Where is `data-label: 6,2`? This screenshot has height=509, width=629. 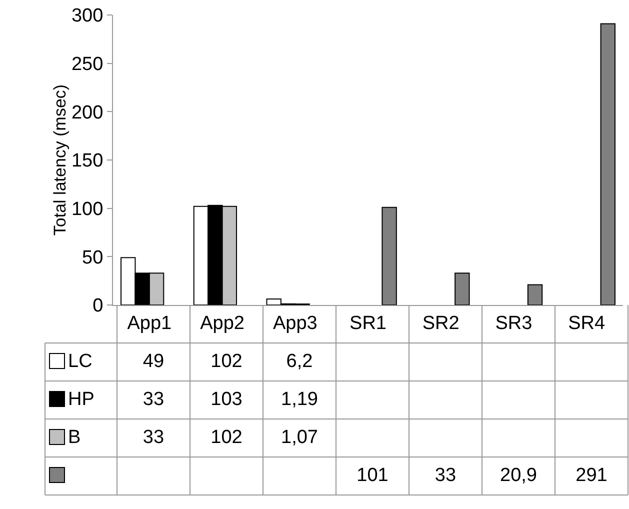
data-label: 6,2 is located at coordinates (299, 362).